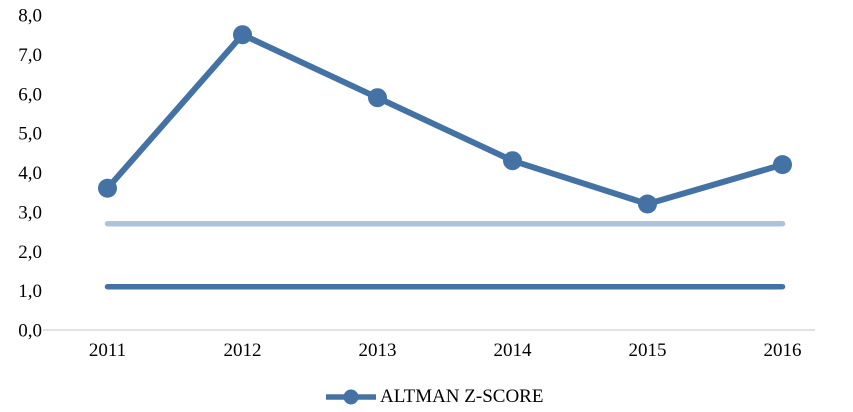  What do you see at coordinates (783, 350) in the screenshot?
I see `x-tick-label-2016: 2016` at bounding box center [783, 350].